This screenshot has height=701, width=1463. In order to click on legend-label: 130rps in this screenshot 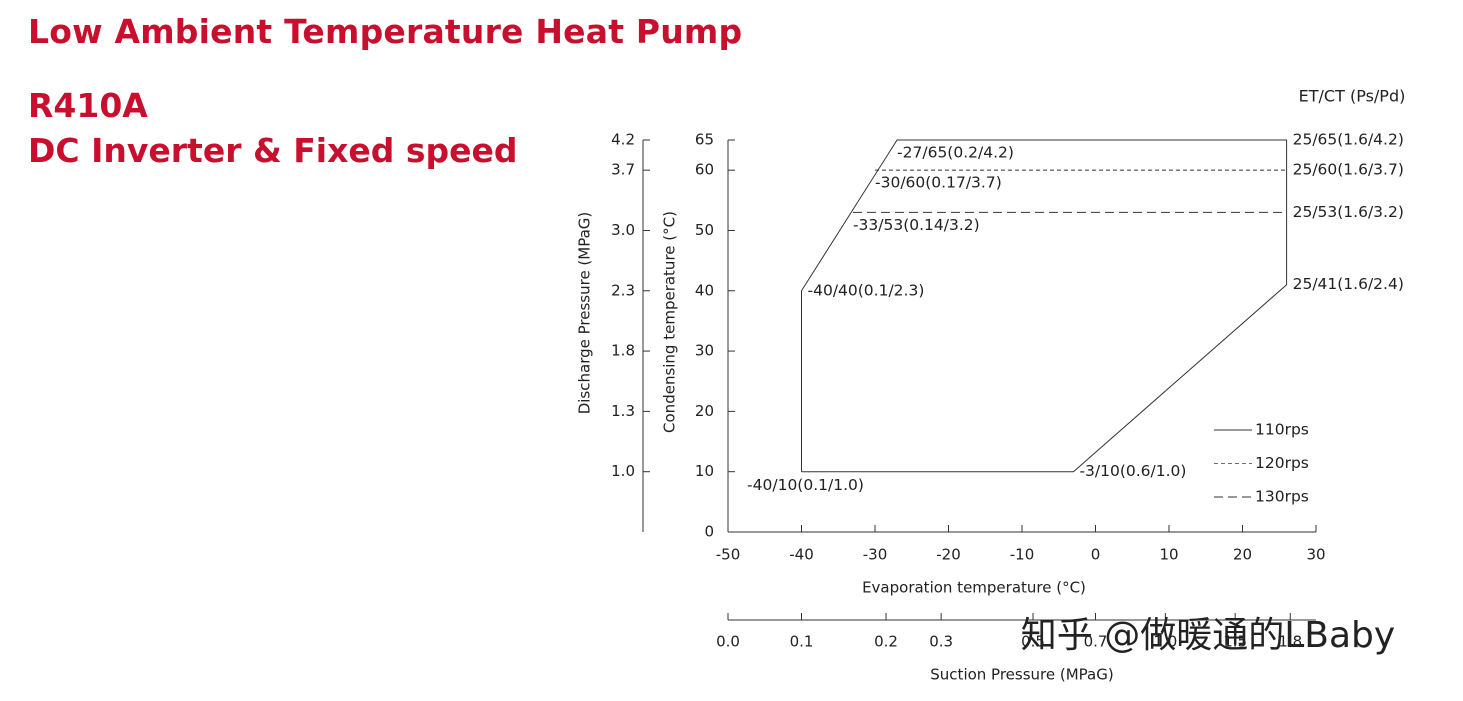, I will do `click(1282, 497)`.